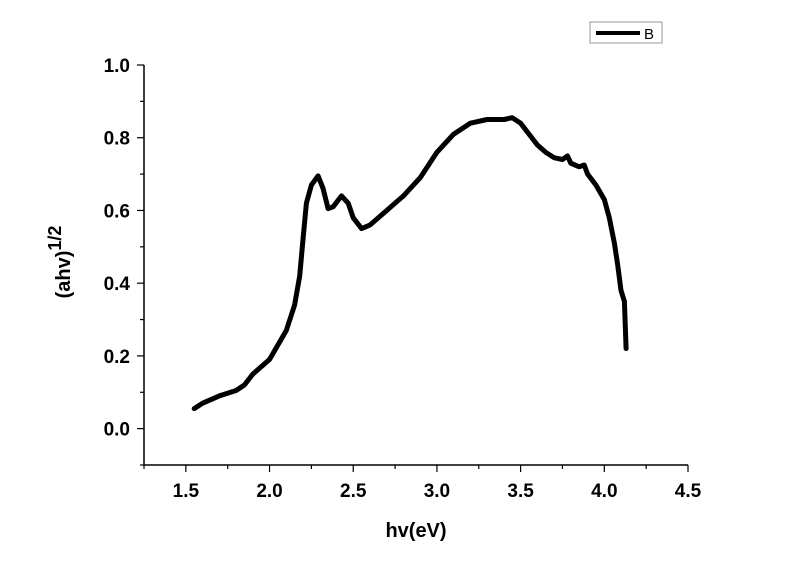 The image size is (800, 563). I want to click on x-tick-label: 2.0, so click(269, 491).